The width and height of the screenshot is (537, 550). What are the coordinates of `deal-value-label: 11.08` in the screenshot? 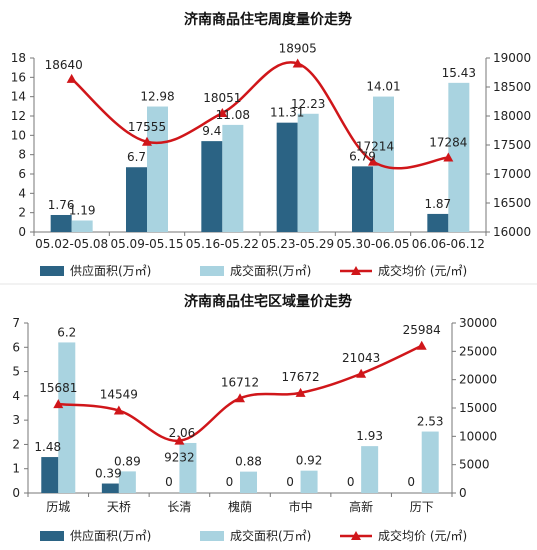 It's located at (233, 115).